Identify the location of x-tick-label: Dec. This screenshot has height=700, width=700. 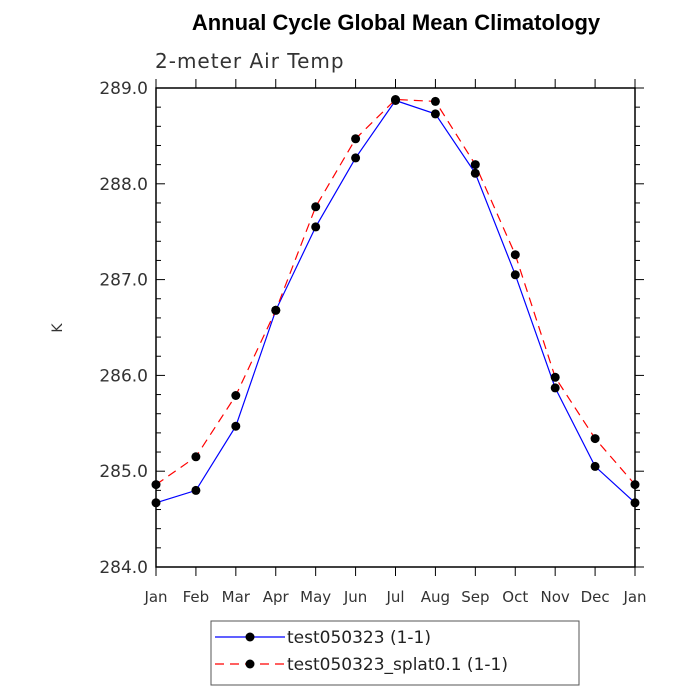
(595, 597).